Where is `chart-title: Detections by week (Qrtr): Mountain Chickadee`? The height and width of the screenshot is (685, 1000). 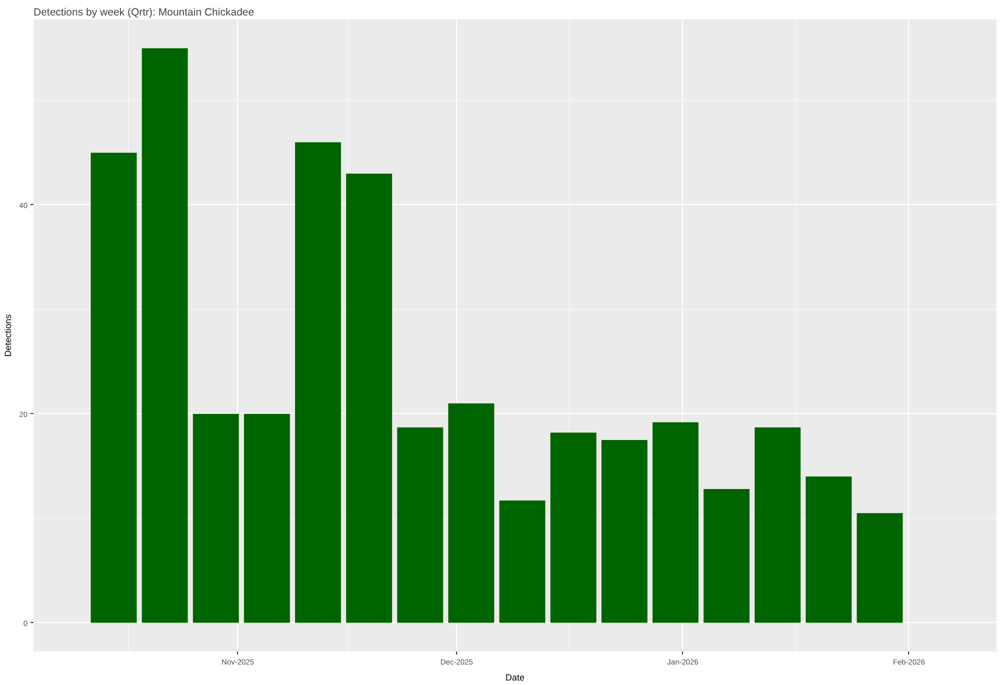 chart-title: Detections by week (Qrtr): Mountain Chickadee is located at coordinates (144, 12).